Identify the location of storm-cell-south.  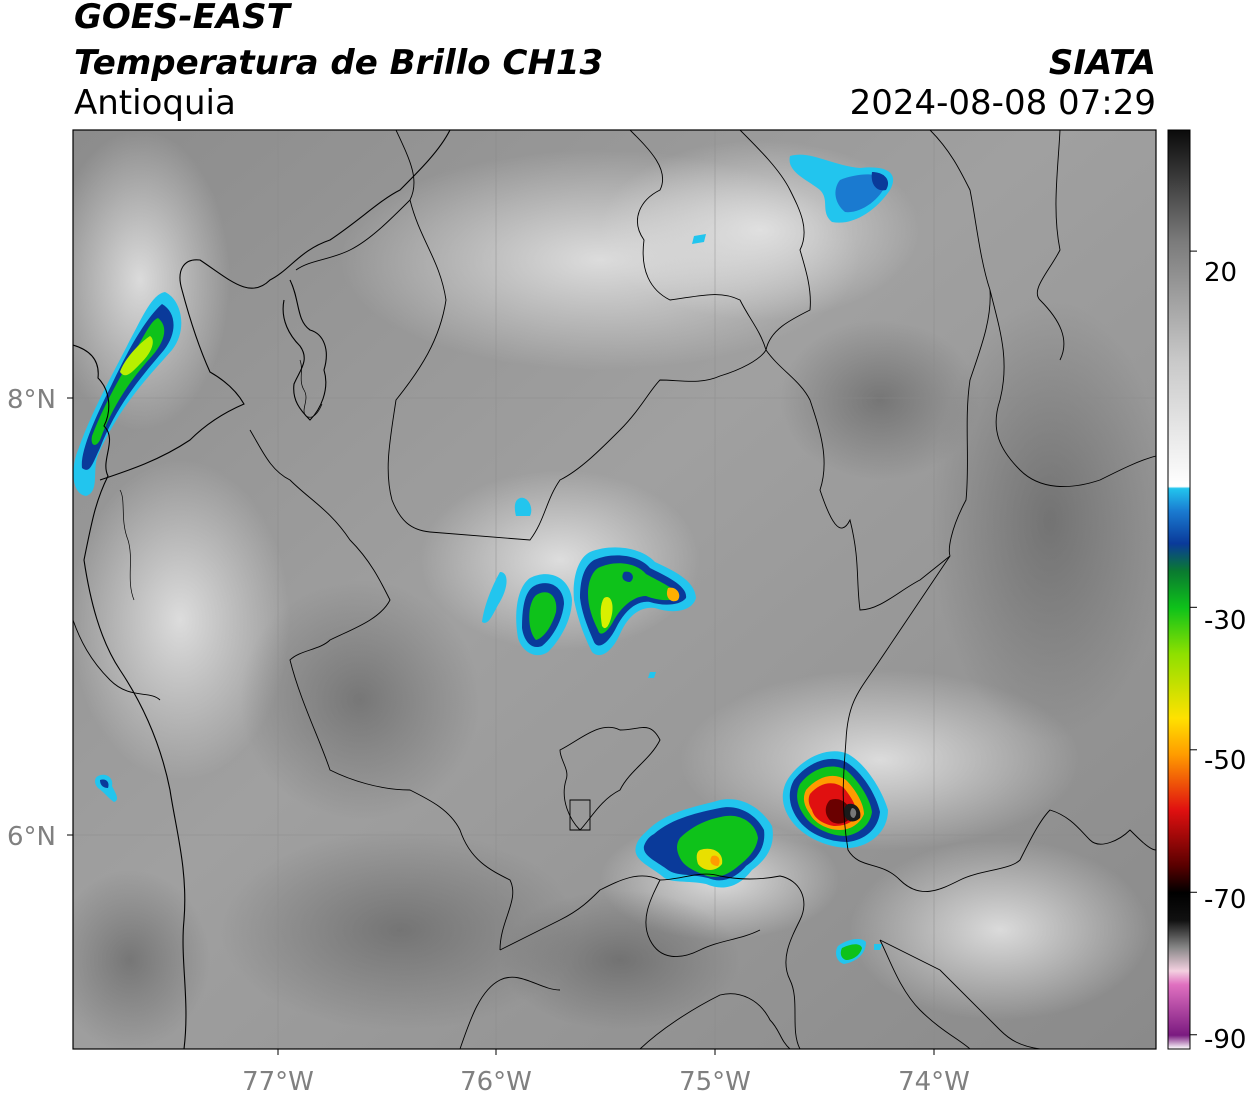
(704, 843).